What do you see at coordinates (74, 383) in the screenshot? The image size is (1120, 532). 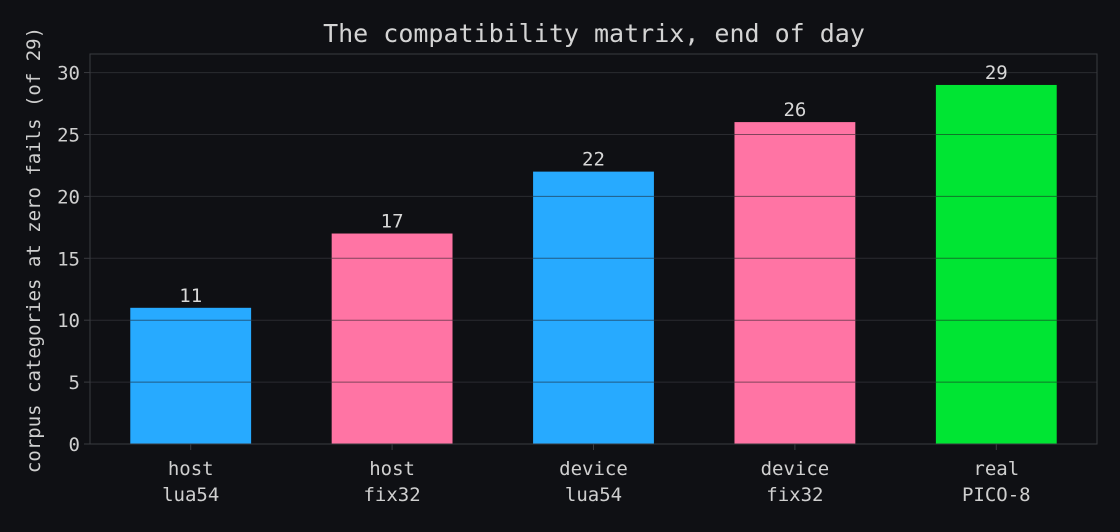 I see `y-tick-label-5: 5` at bounding box center [74, 383].